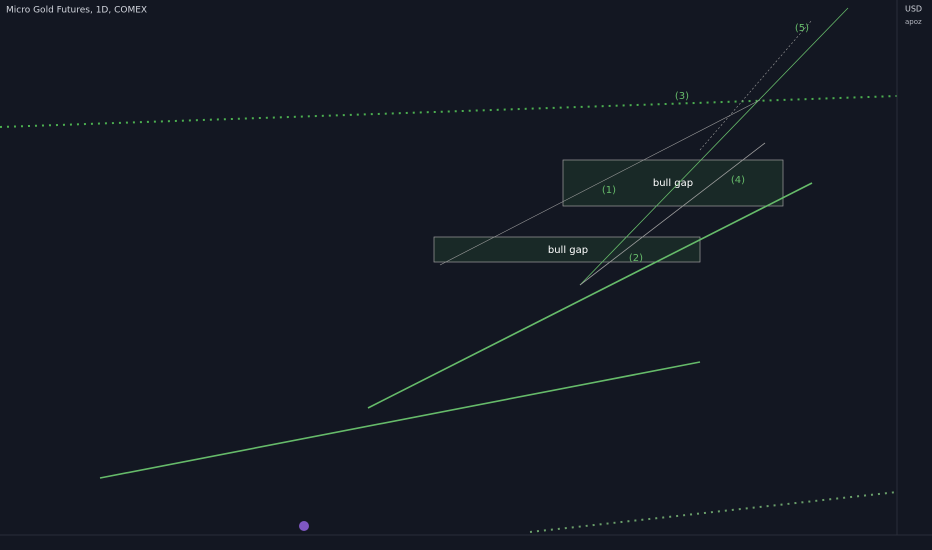 Image resolution: width=932 pixels, height=550 pixels. What do you see at coordinates (304, 526) in the screenshot?
I see `event-icon` at bounding box center [304, 526].